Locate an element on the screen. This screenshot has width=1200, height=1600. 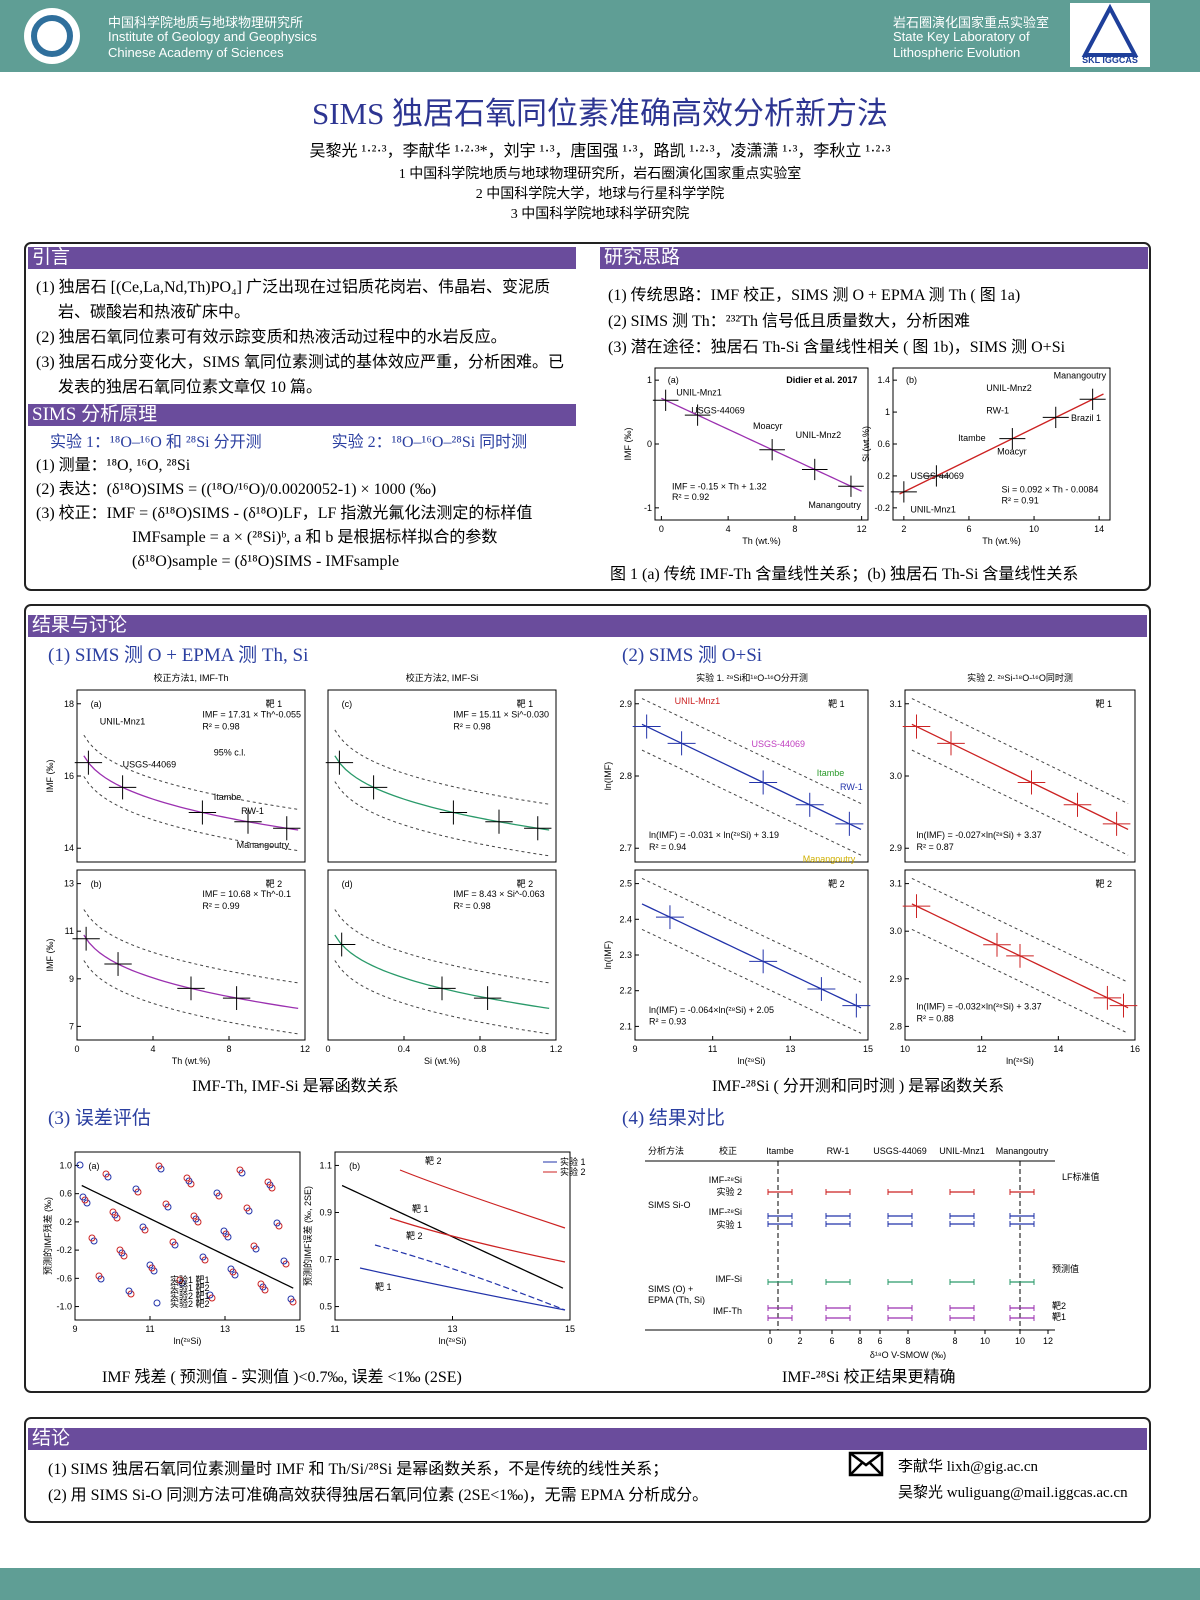
x-tick-label: 12 is located at coordinates (982, 1049).